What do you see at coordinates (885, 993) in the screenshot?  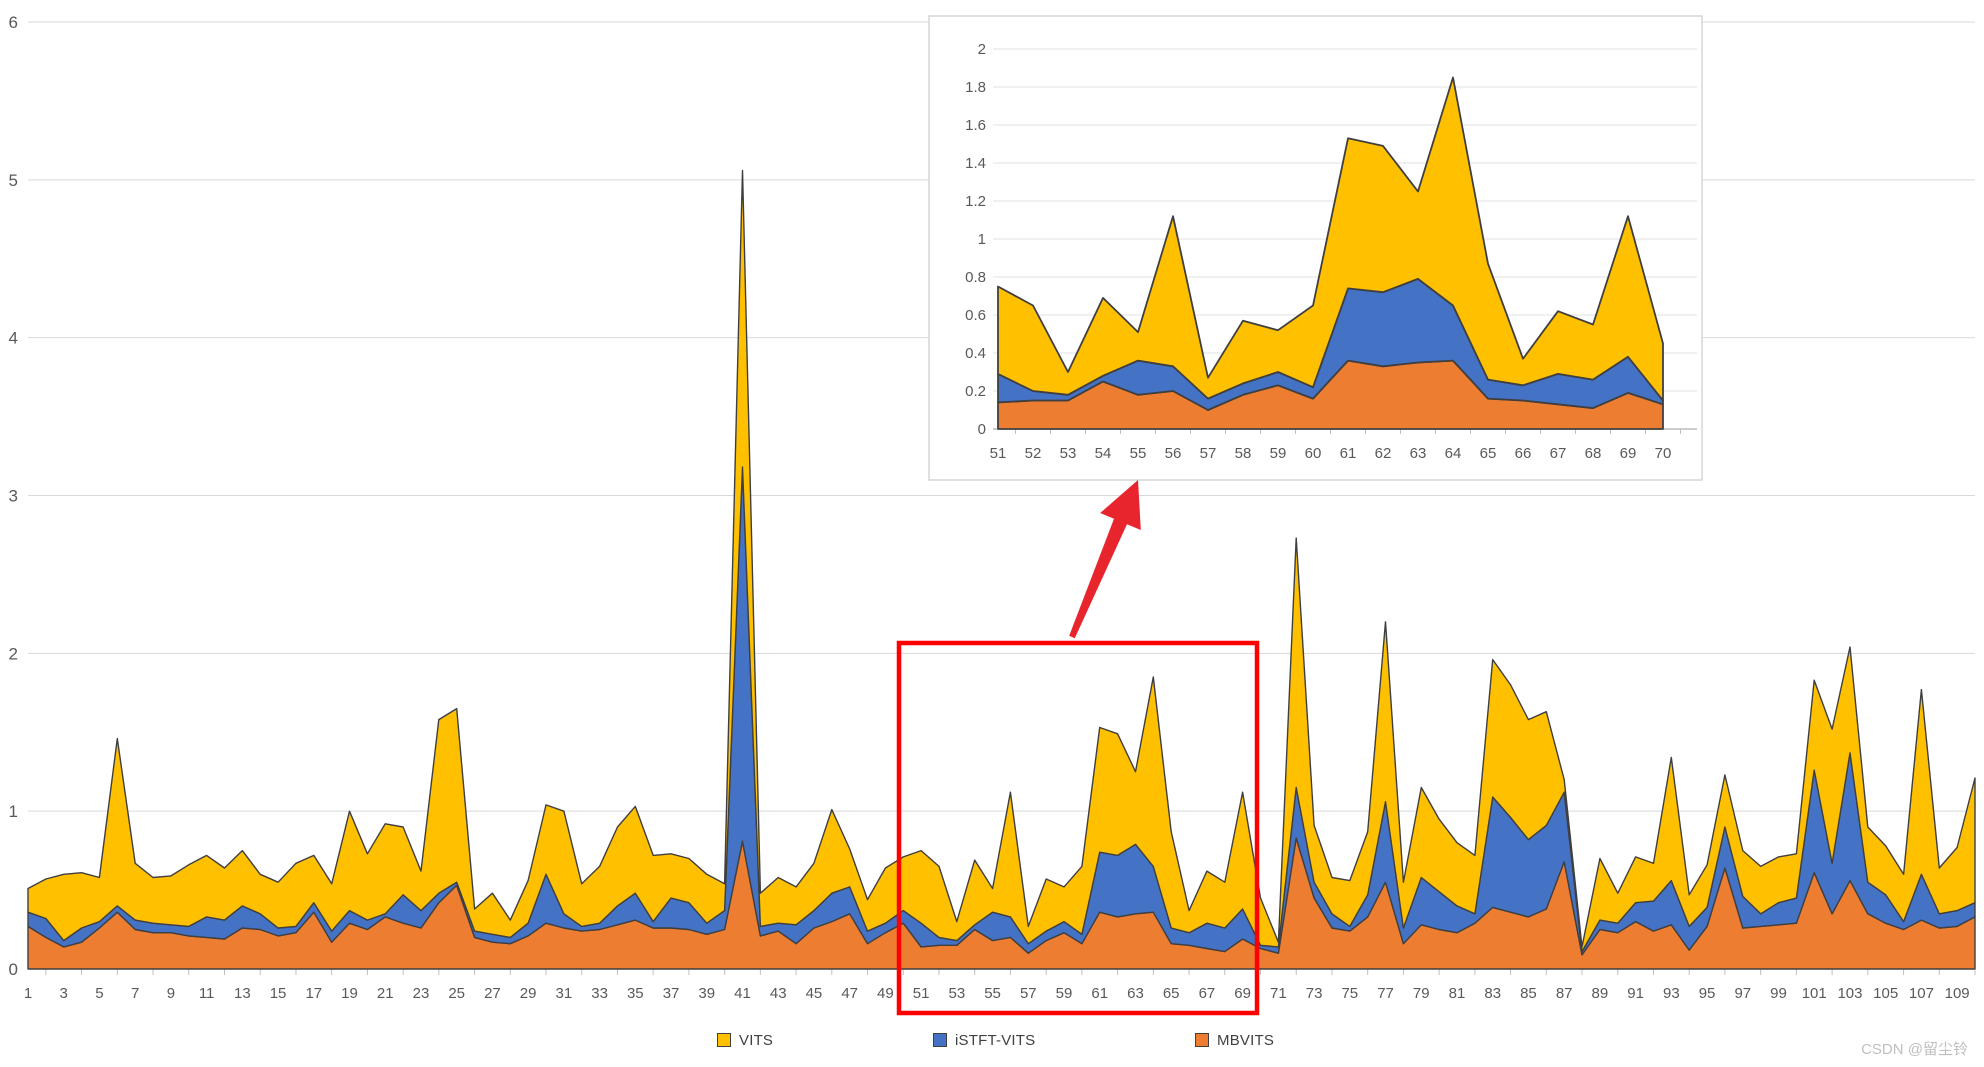 I see `main-x-axis-label: 49` at bounding box center [885, 993].